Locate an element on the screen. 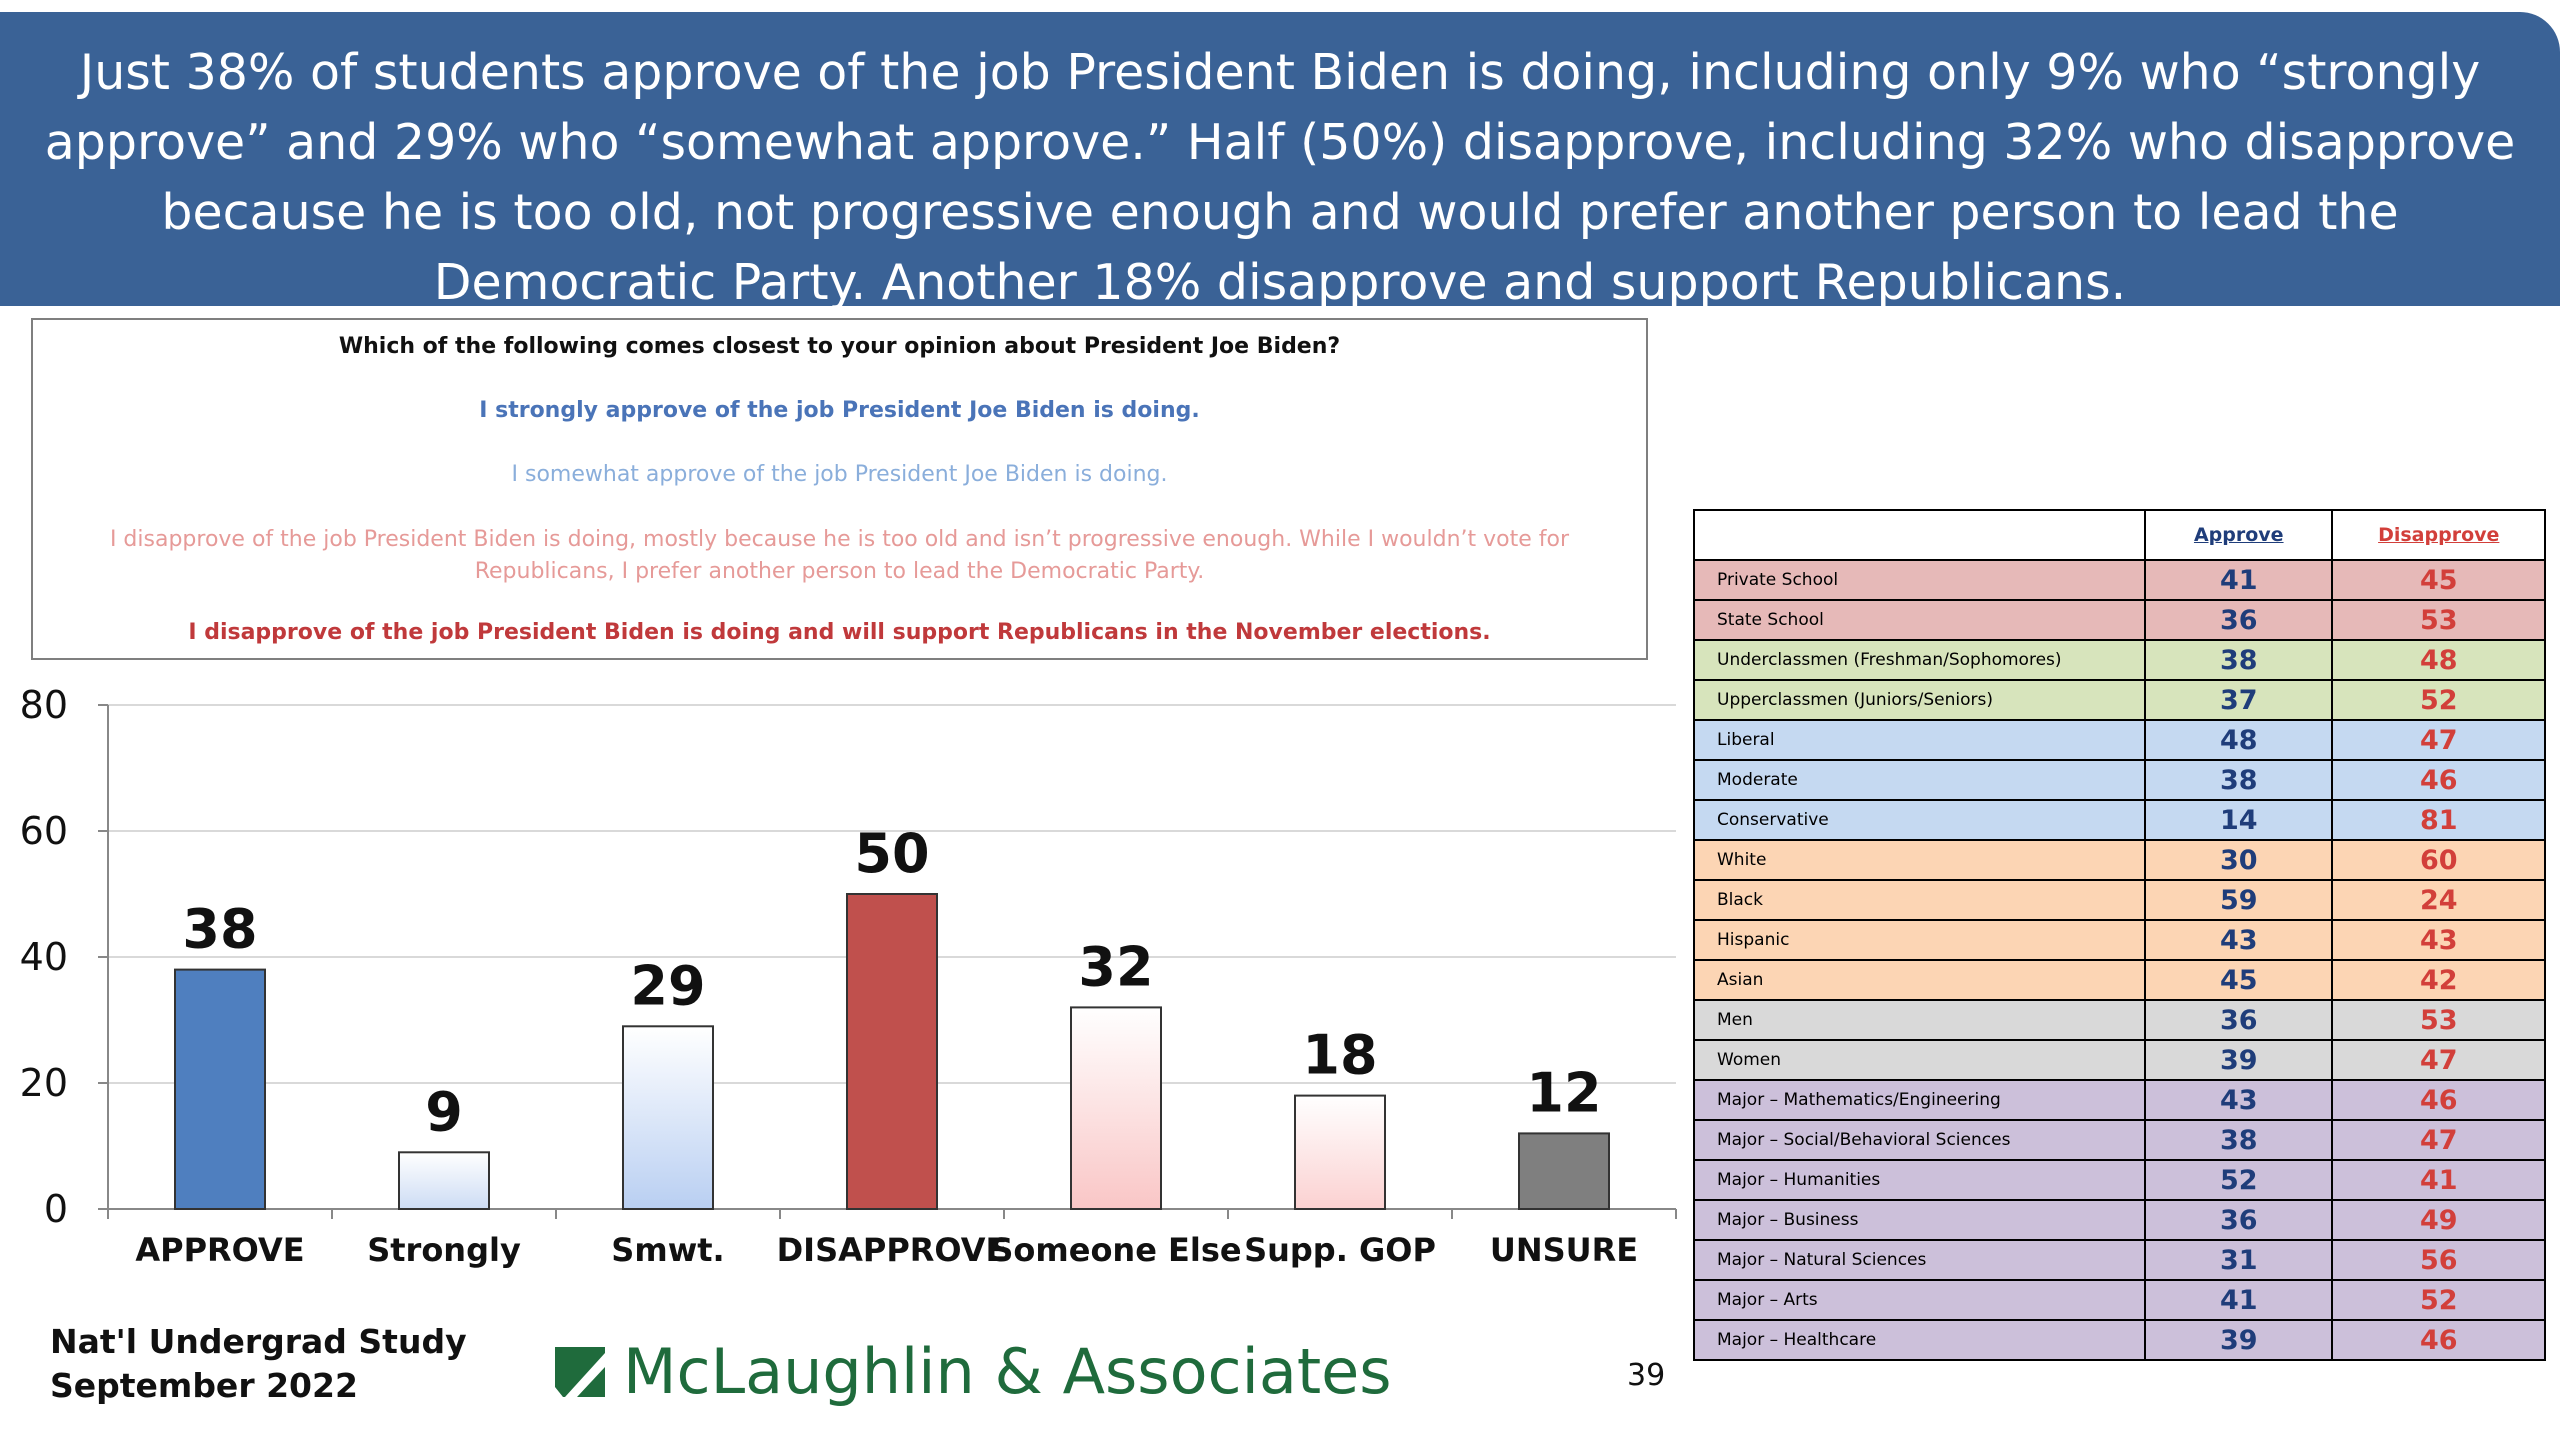 The height and width of the screenshot is (1440, 2560). study-name: Nat'l Undergrad Study is located at coordinates (258, 1341).